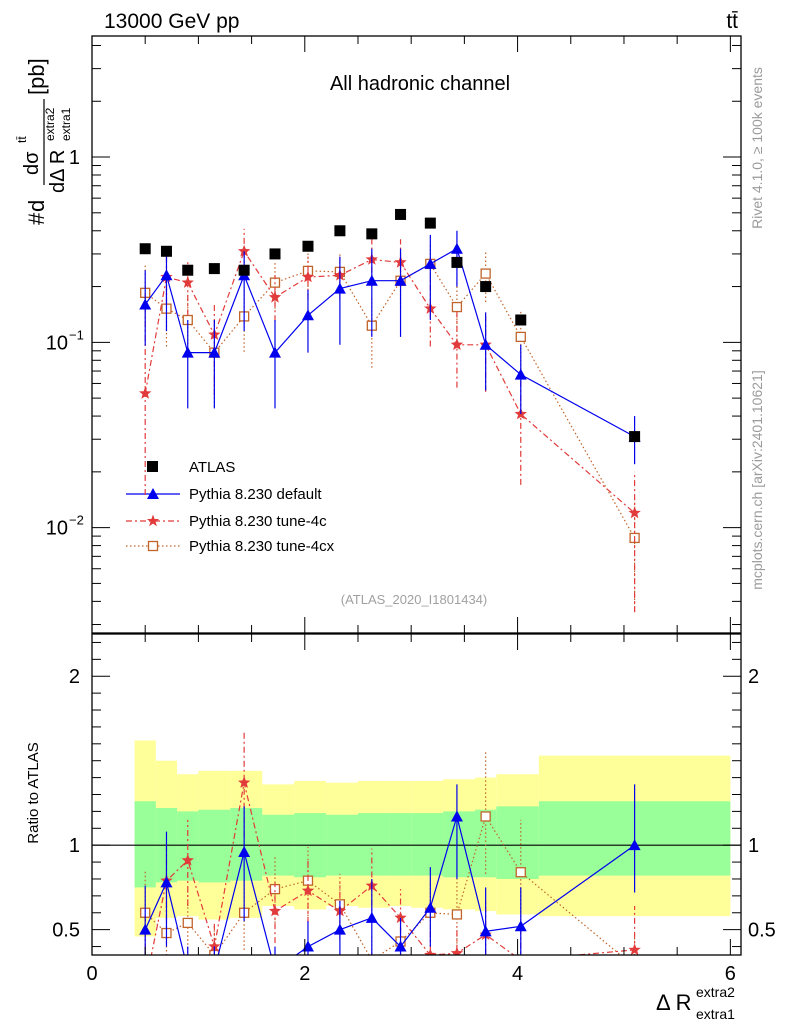  What do you see at coordinates (153, 546) in the screenshot?
I see `legend-marker-tune4cx` at bounding box center [153, 546].